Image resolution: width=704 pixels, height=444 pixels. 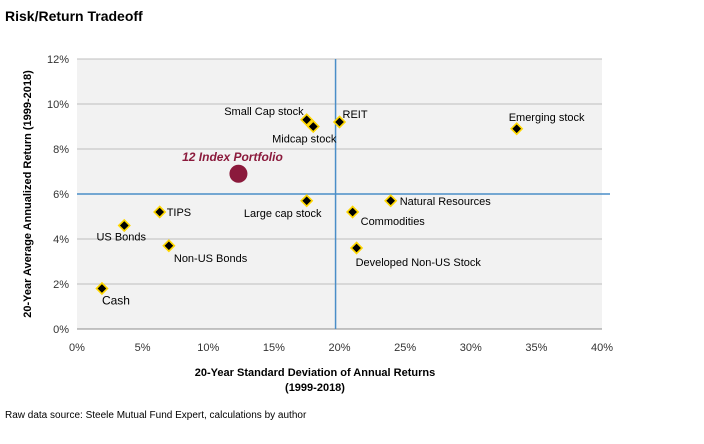 I want to click on y-tick-label: 6%, so click(x=61, y=195).